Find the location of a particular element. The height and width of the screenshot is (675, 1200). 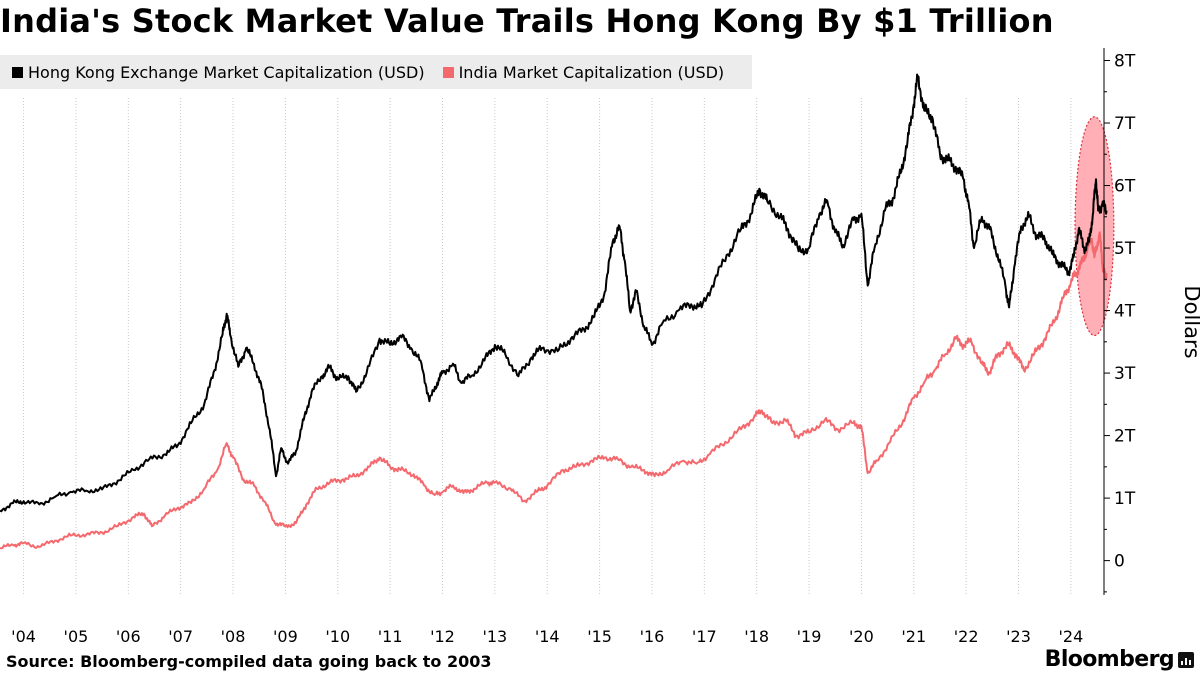

x-tick-label: '17 is located at coordinates (704, 636).